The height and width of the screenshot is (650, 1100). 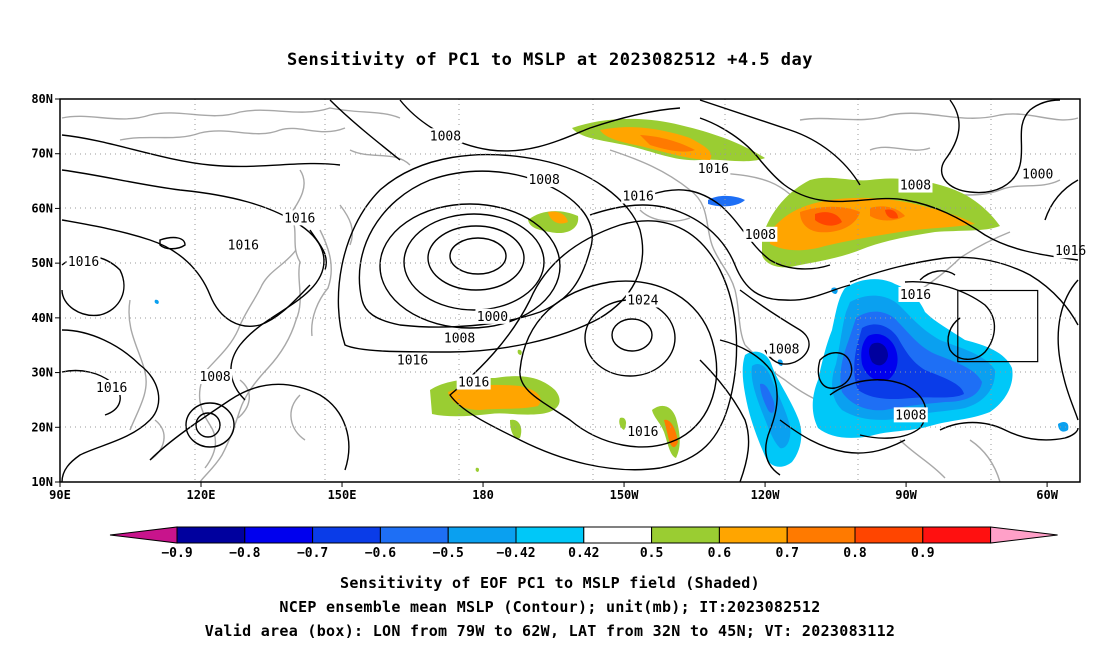 What do you see at coordinates (855, 553) in the screenshot?
I see `colorbar-label: 0.8` at bounding box center [855, 553].